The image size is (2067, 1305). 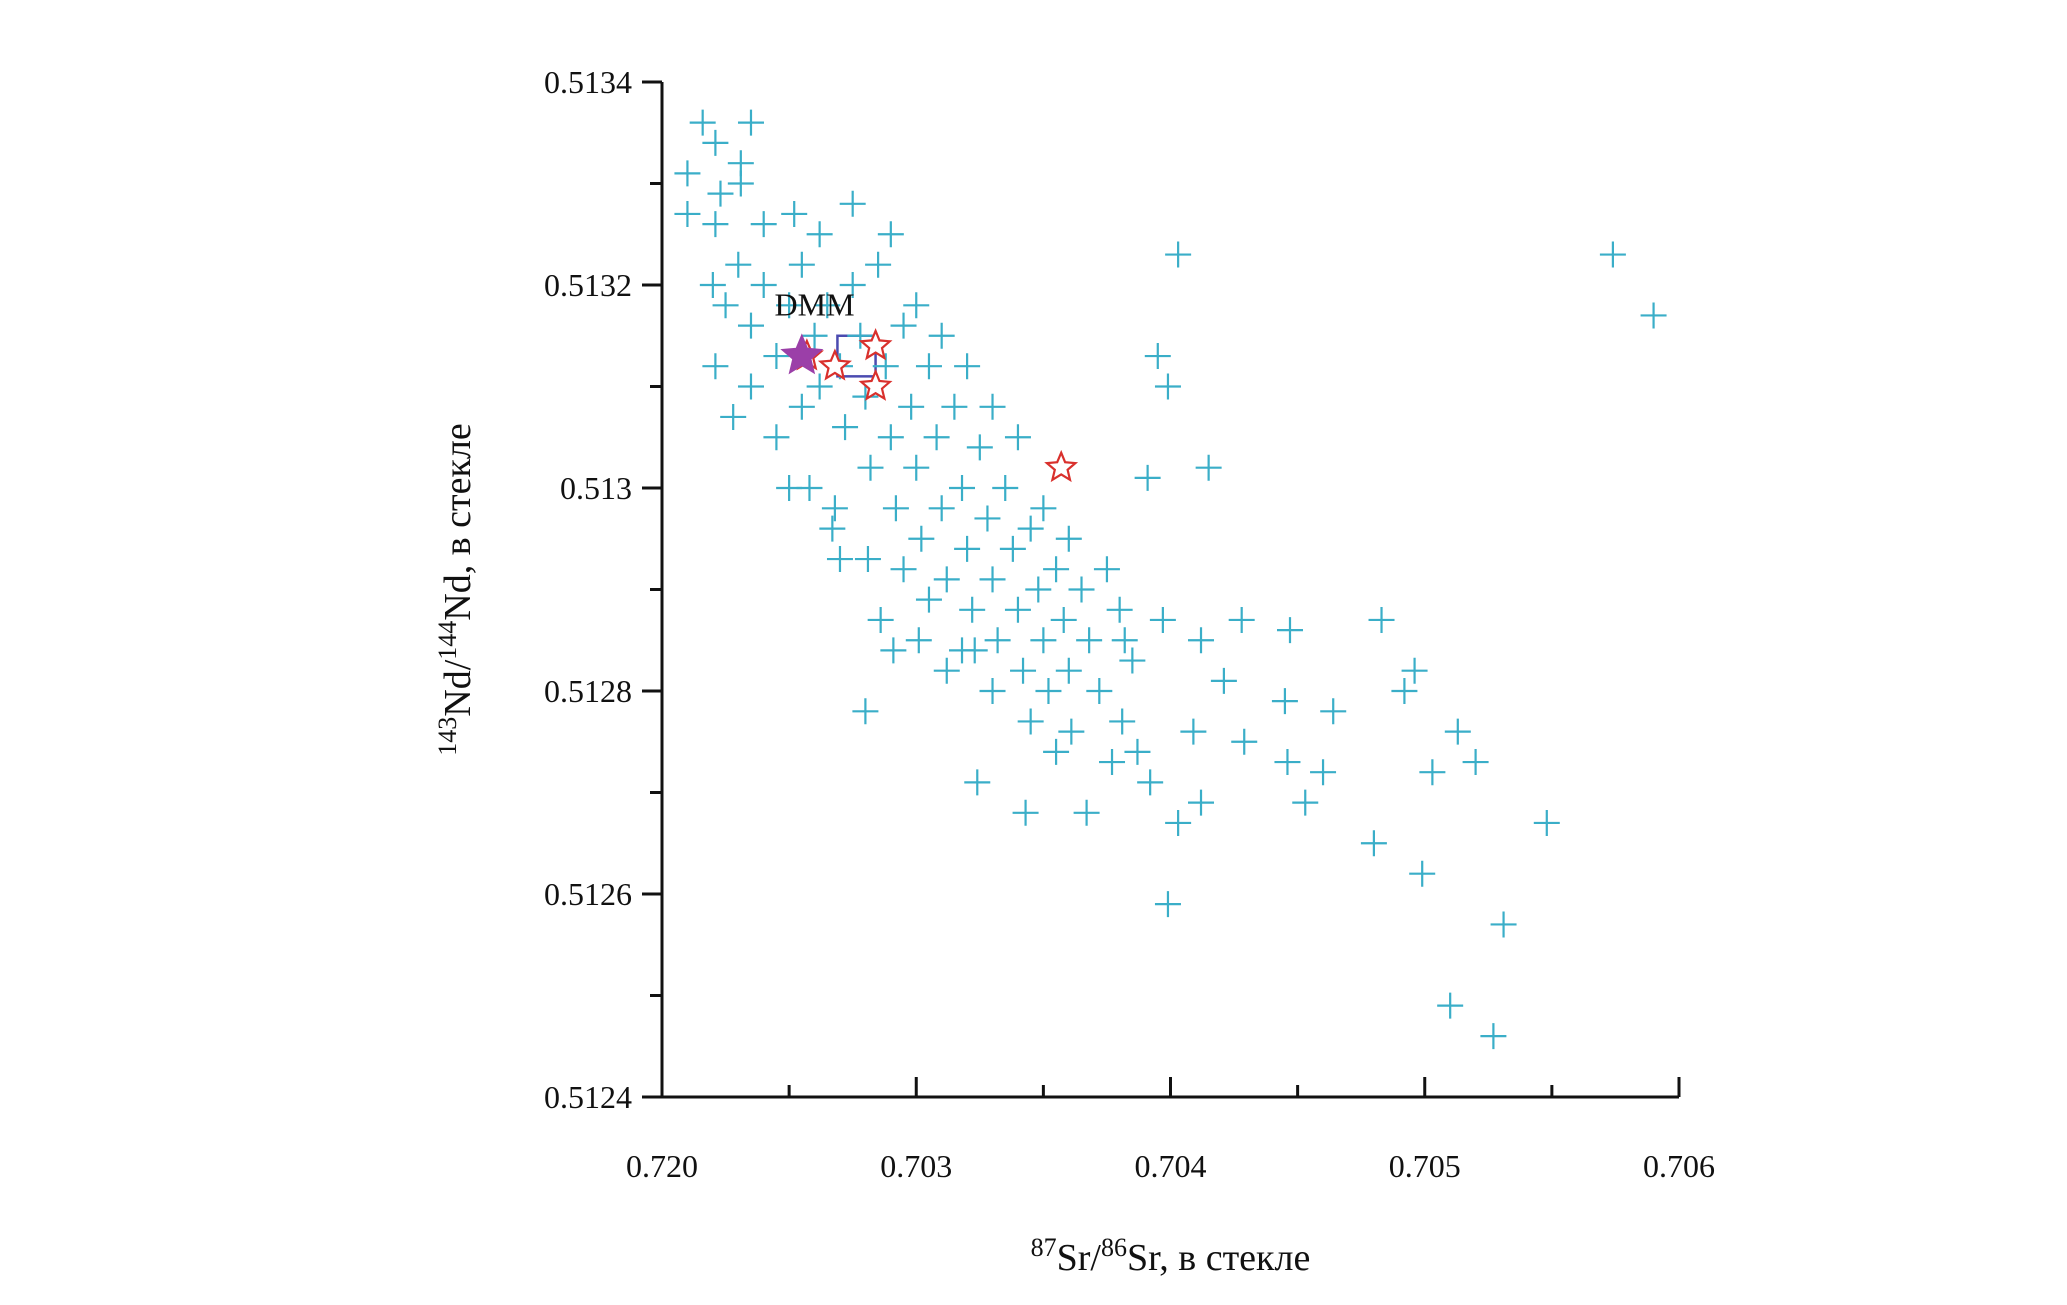 I want to click on dmm-point, so click(x=802, y=354).